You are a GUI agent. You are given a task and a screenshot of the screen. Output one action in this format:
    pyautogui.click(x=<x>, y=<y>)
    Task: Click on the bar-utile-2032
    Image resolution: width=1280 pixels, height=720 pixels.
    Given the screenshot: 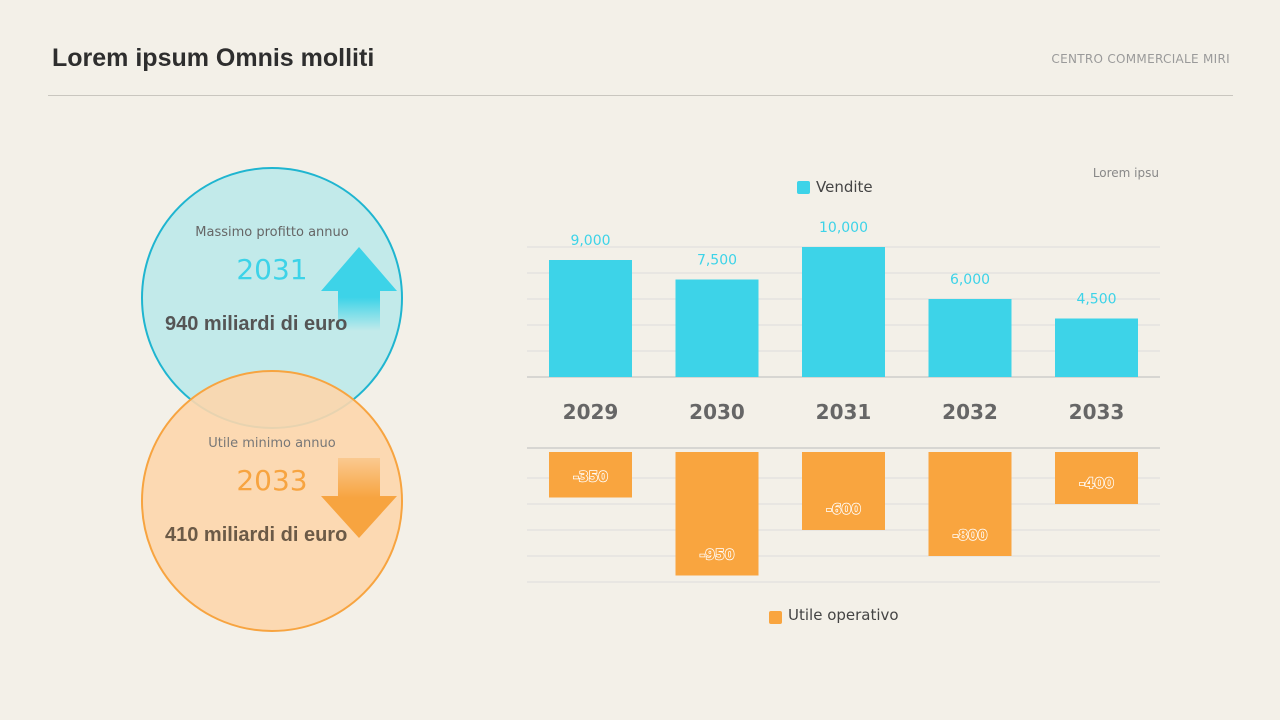 What is the action you would take?
    pyautogui.click(x=970, y=504)
    